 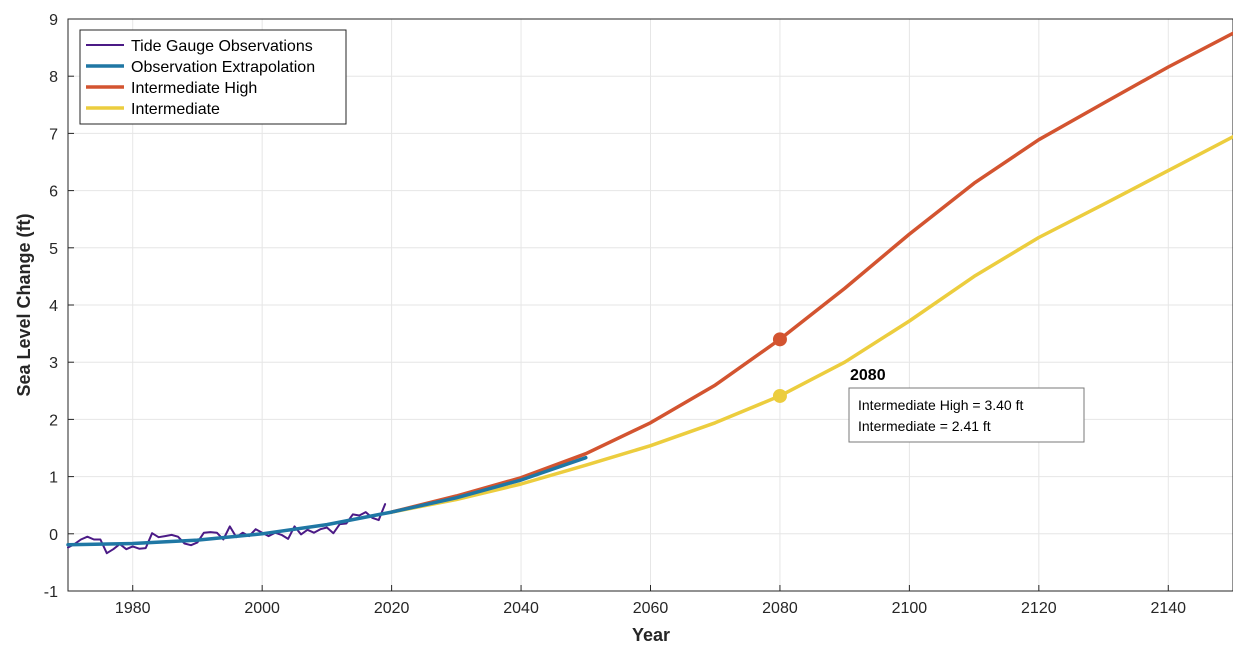 What do you see at coordinates (521, 608) in the screenshot?
I see `x-tick-label: 2040` at bounding box center [521, 608].